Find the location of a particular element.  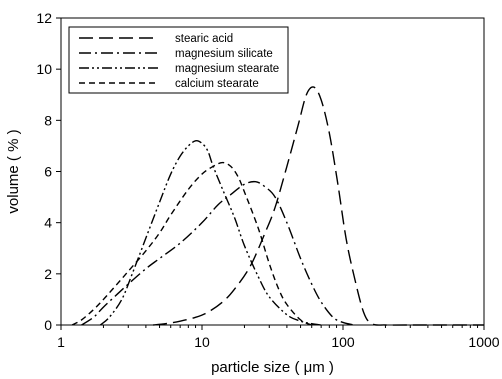

y-tick-label: 10 is located at coordinates (44, 69).